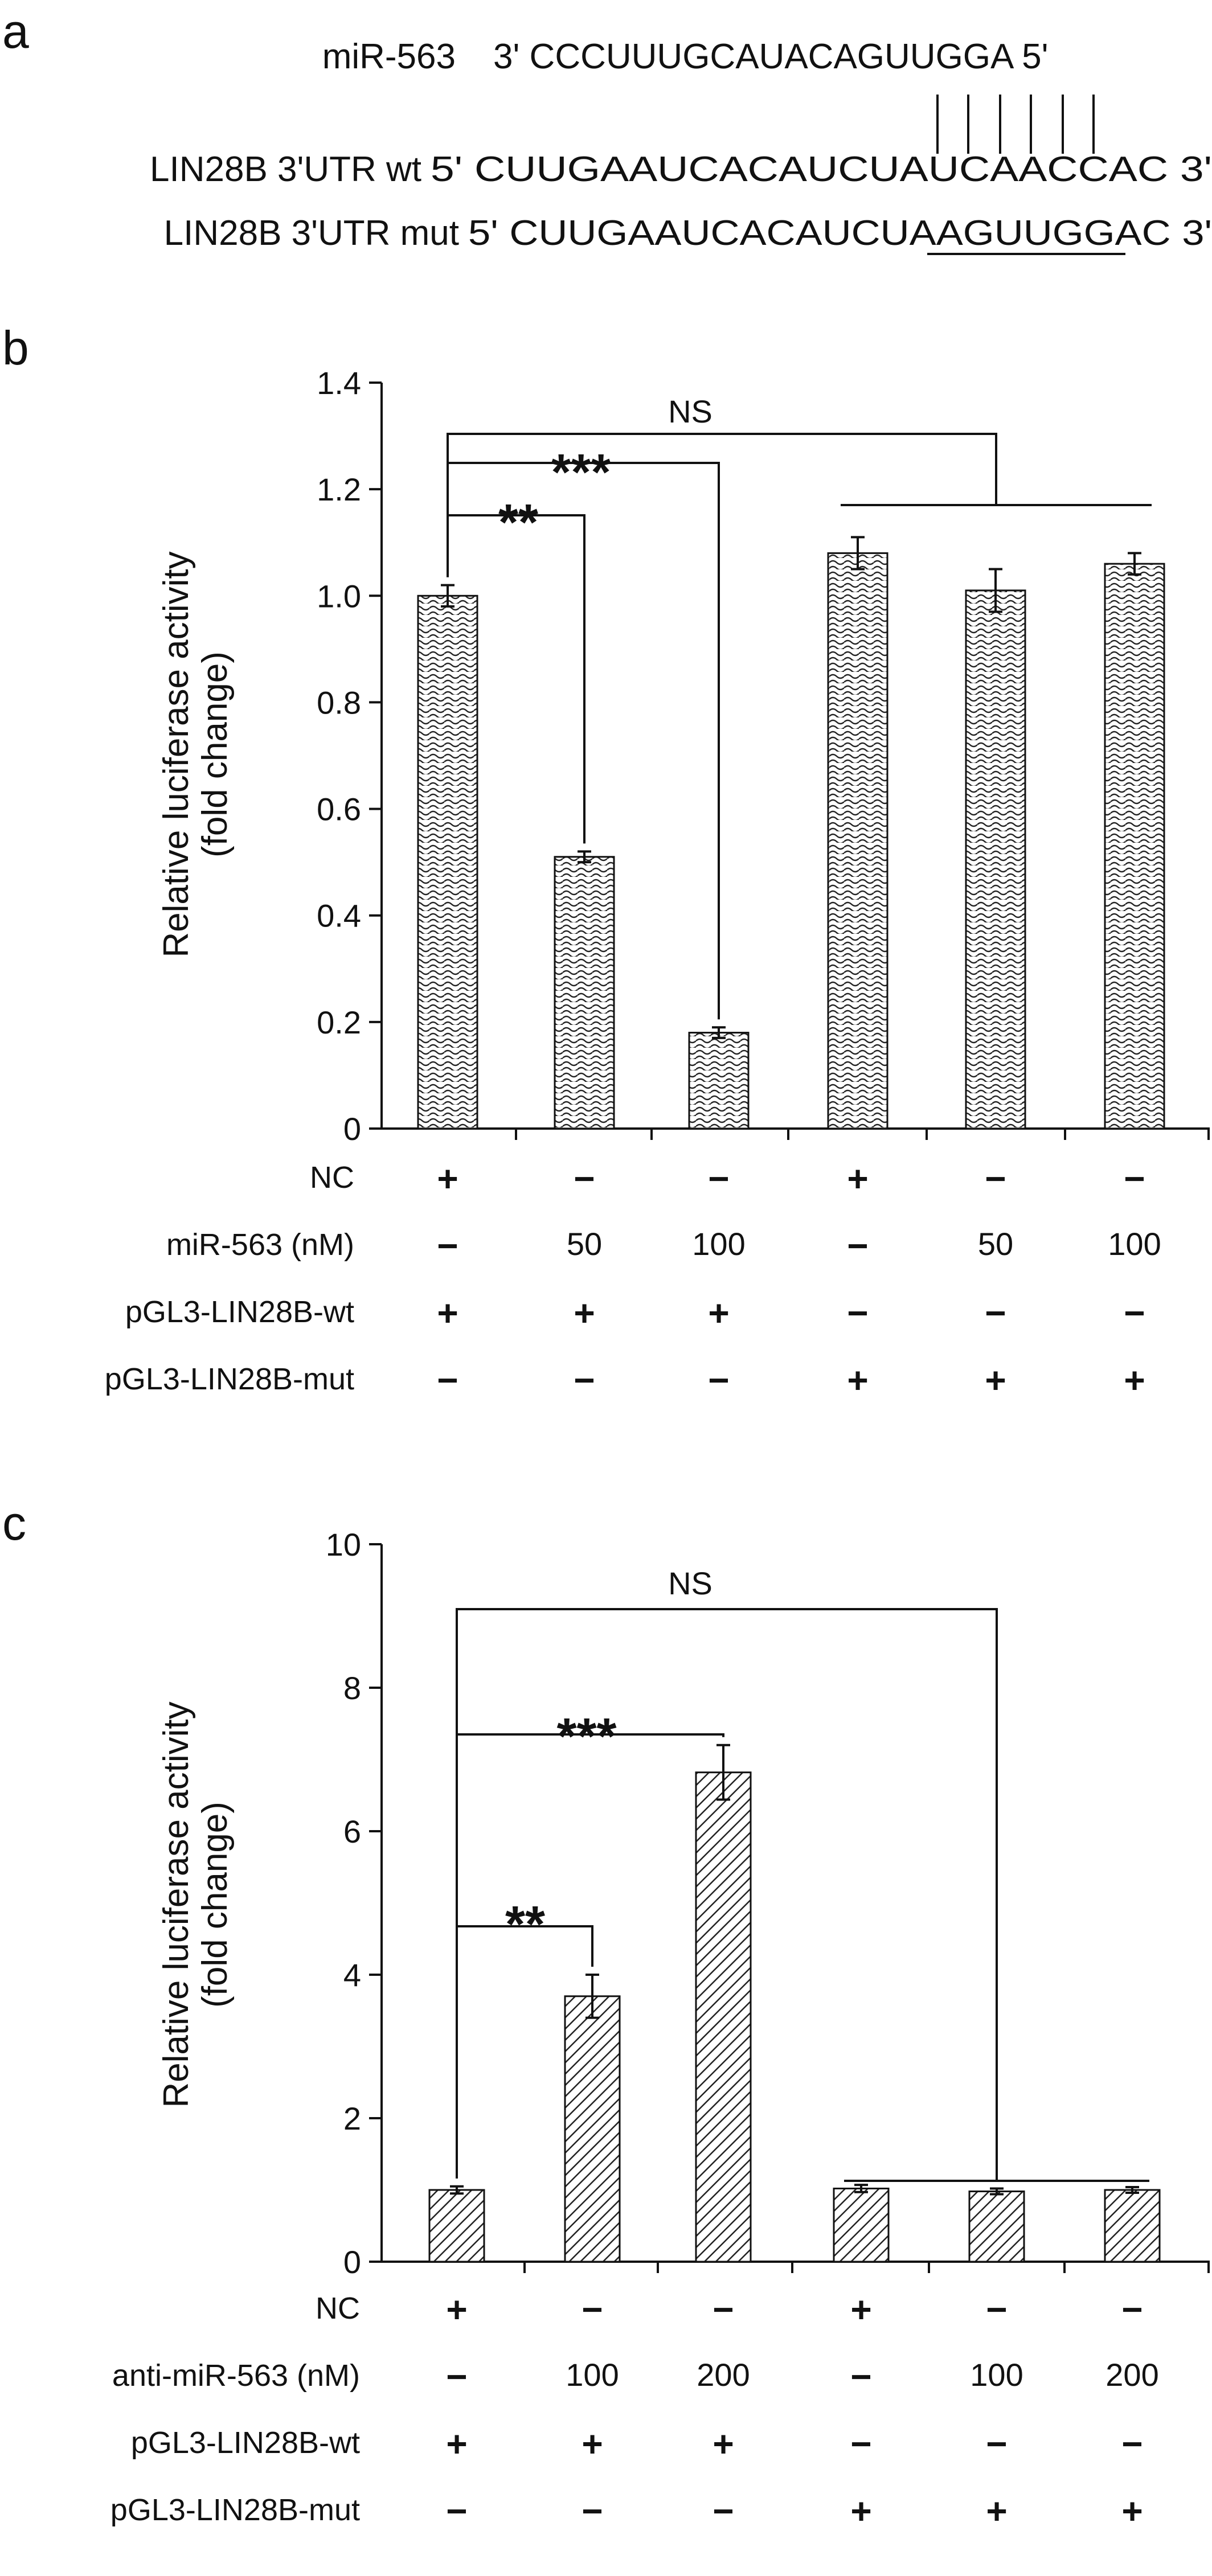  What do you see at coordinates (389, 56) in the screenshot?
I see `mir-name: miR-563` at bounding box center [389, 56].